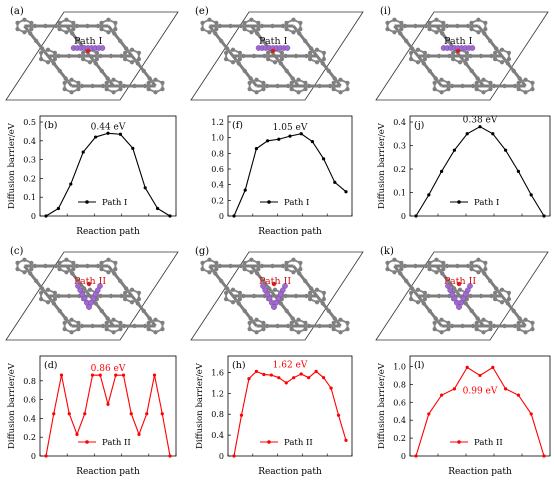 The width and height of the screenshot is (554, 485). I want to click on series-line, so click(290, 413).